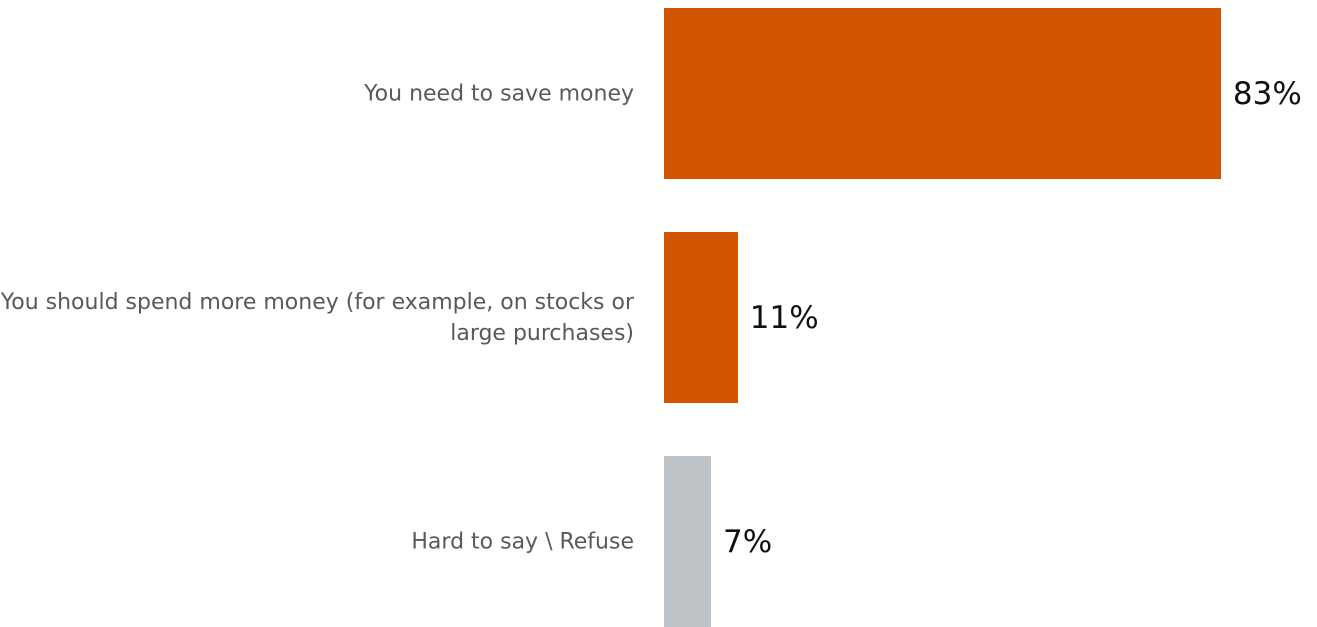 The image size is (1317, 627). I want to click on category-label: You need to save money, so click(499, 93).